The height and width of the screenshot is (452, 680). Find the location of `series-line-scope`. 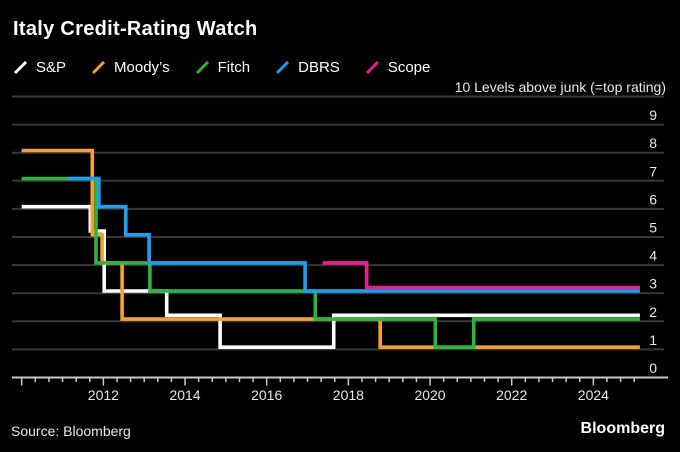

series-line-scope is located at coordinates (481, 275).